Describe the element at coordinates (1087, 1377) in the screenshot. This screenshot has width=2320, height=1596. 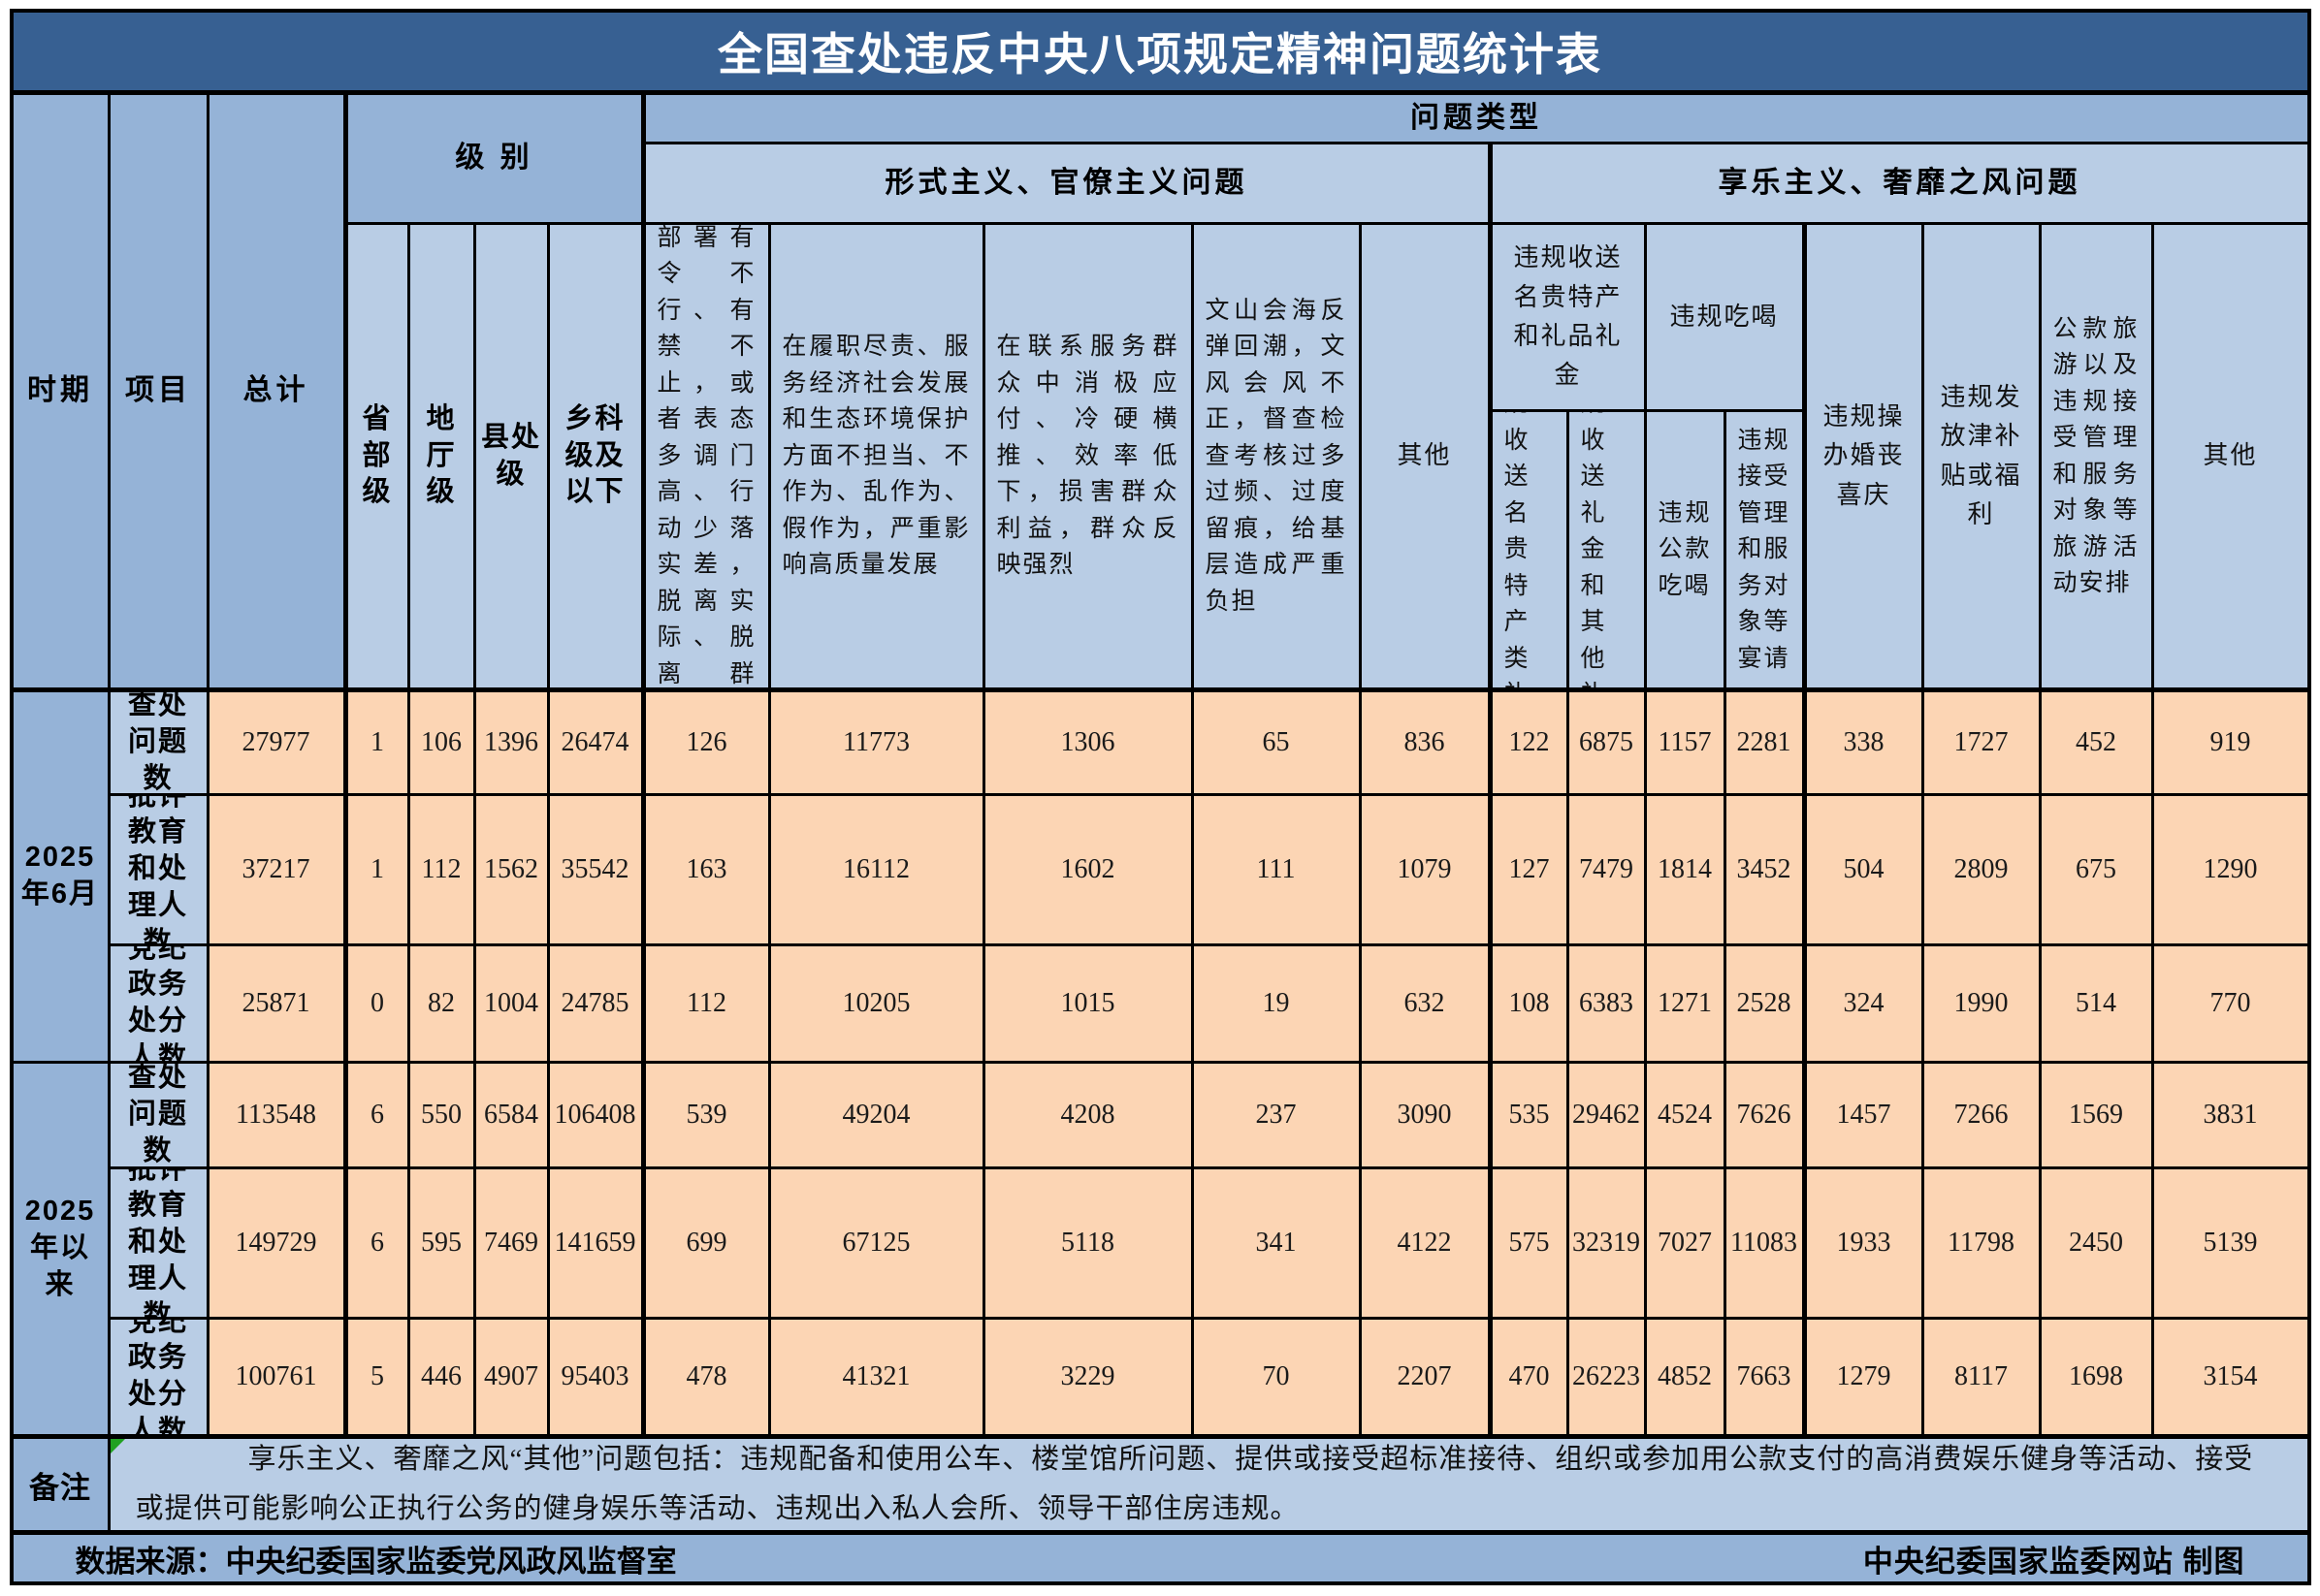
I see `data-cell: 3229` at that location.